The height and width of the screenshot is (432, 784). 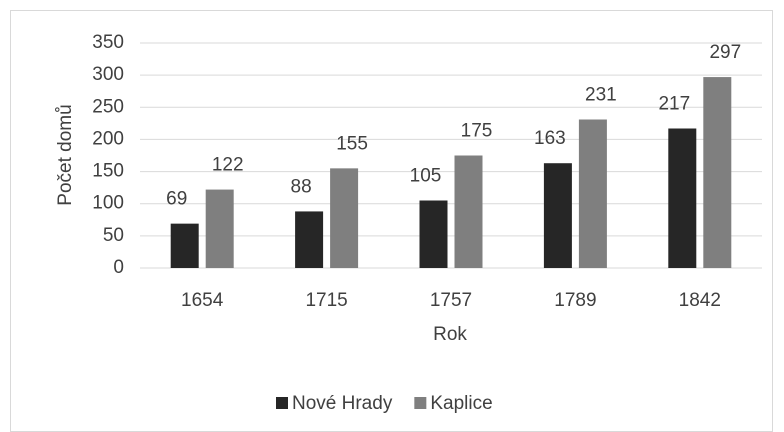 What do you see at coordinates (352, 143) in the screenshot?
I see `data-label: 155` at bounding box center [352, 143].